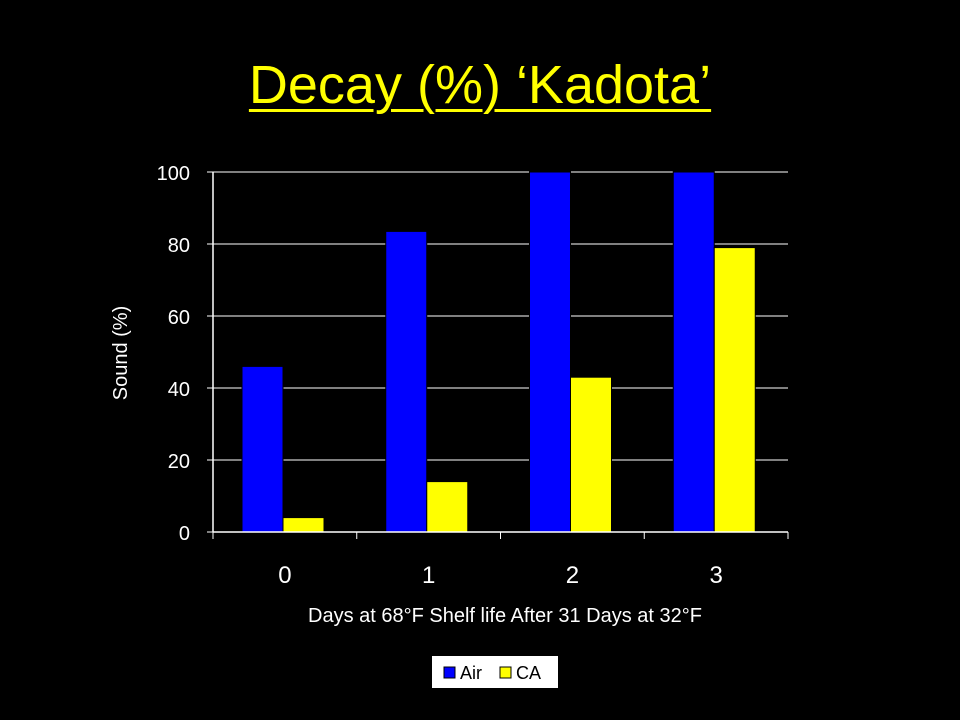 The height and width of the screenshot is (720, 960). Describe the element at coordinates (471, 673) in the screenshot. I see `legend-label-air: Air` at that location.